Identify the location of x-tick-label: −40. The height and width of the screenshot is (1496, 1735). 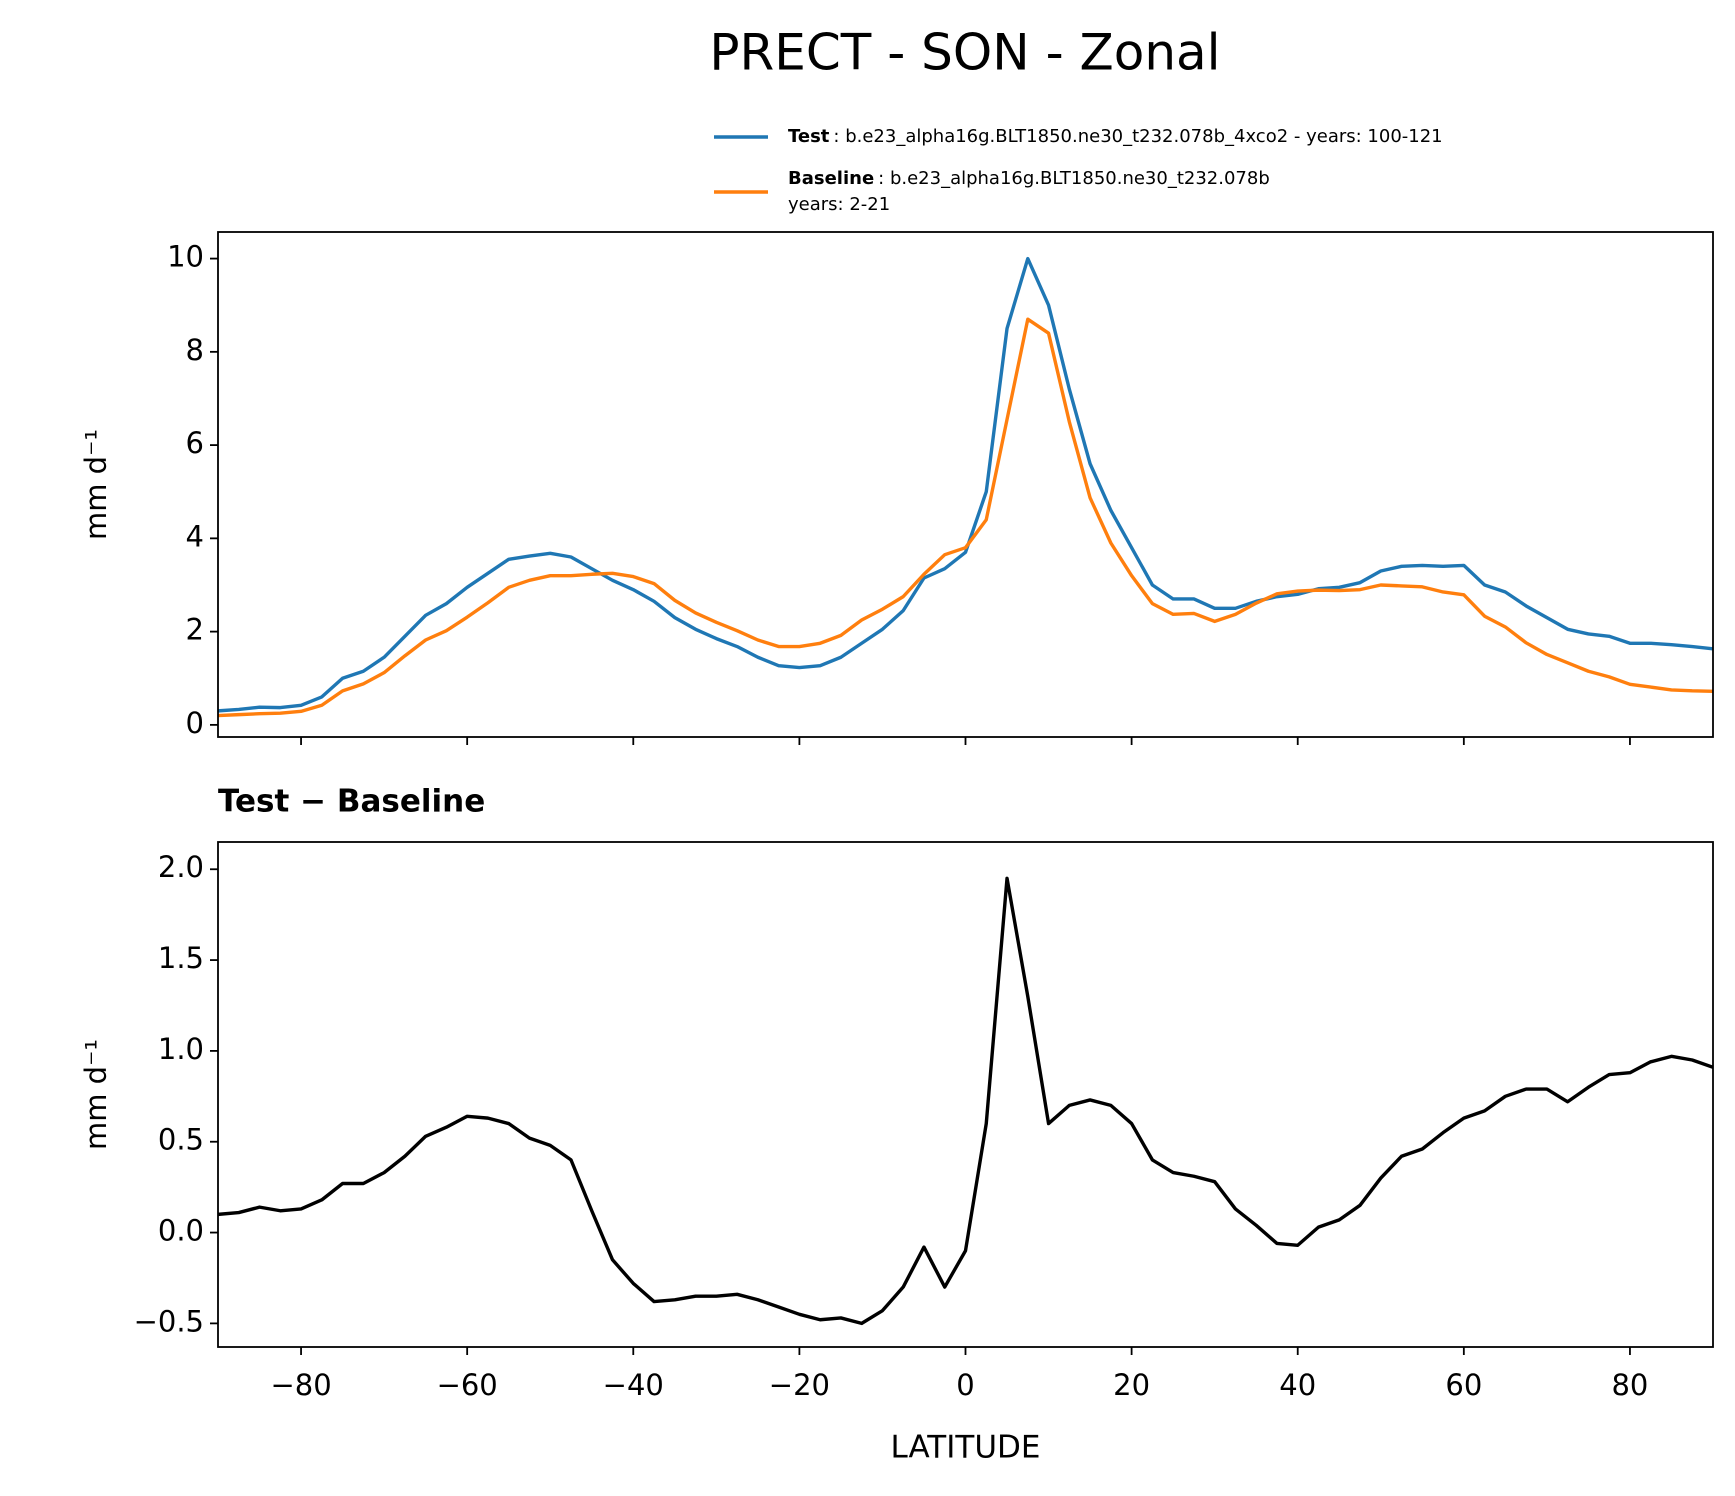
(633, 1385).